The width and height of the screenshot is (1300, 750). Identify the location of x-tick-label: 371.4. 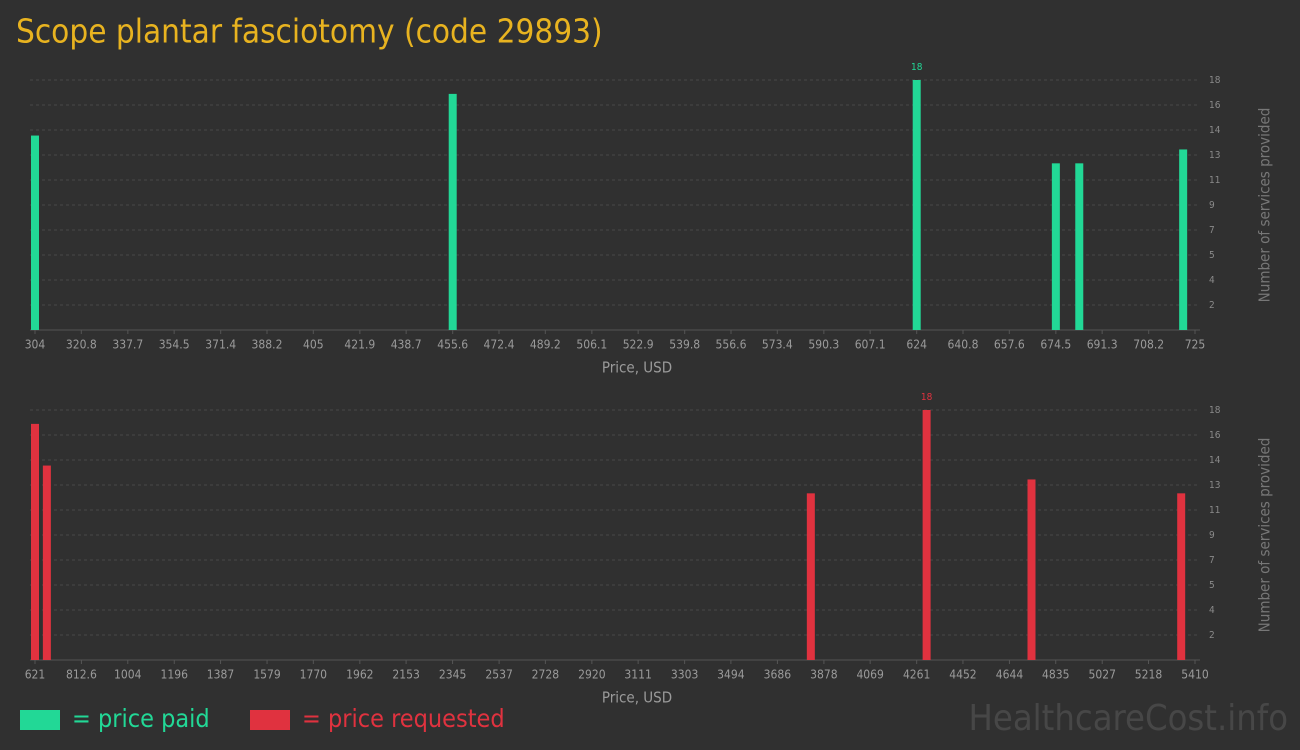
(220, 345).